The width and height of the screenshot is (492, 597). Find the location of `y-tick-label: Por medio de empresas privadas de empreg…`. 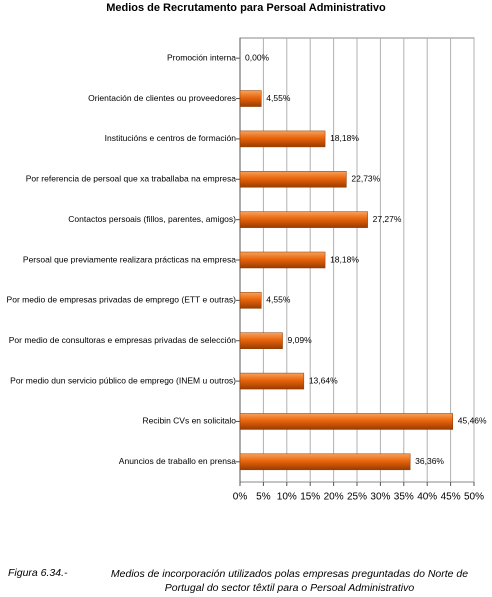

y-tick-label: Por medio de empresas privadas de empreg… is located at coordinates (122, 300).